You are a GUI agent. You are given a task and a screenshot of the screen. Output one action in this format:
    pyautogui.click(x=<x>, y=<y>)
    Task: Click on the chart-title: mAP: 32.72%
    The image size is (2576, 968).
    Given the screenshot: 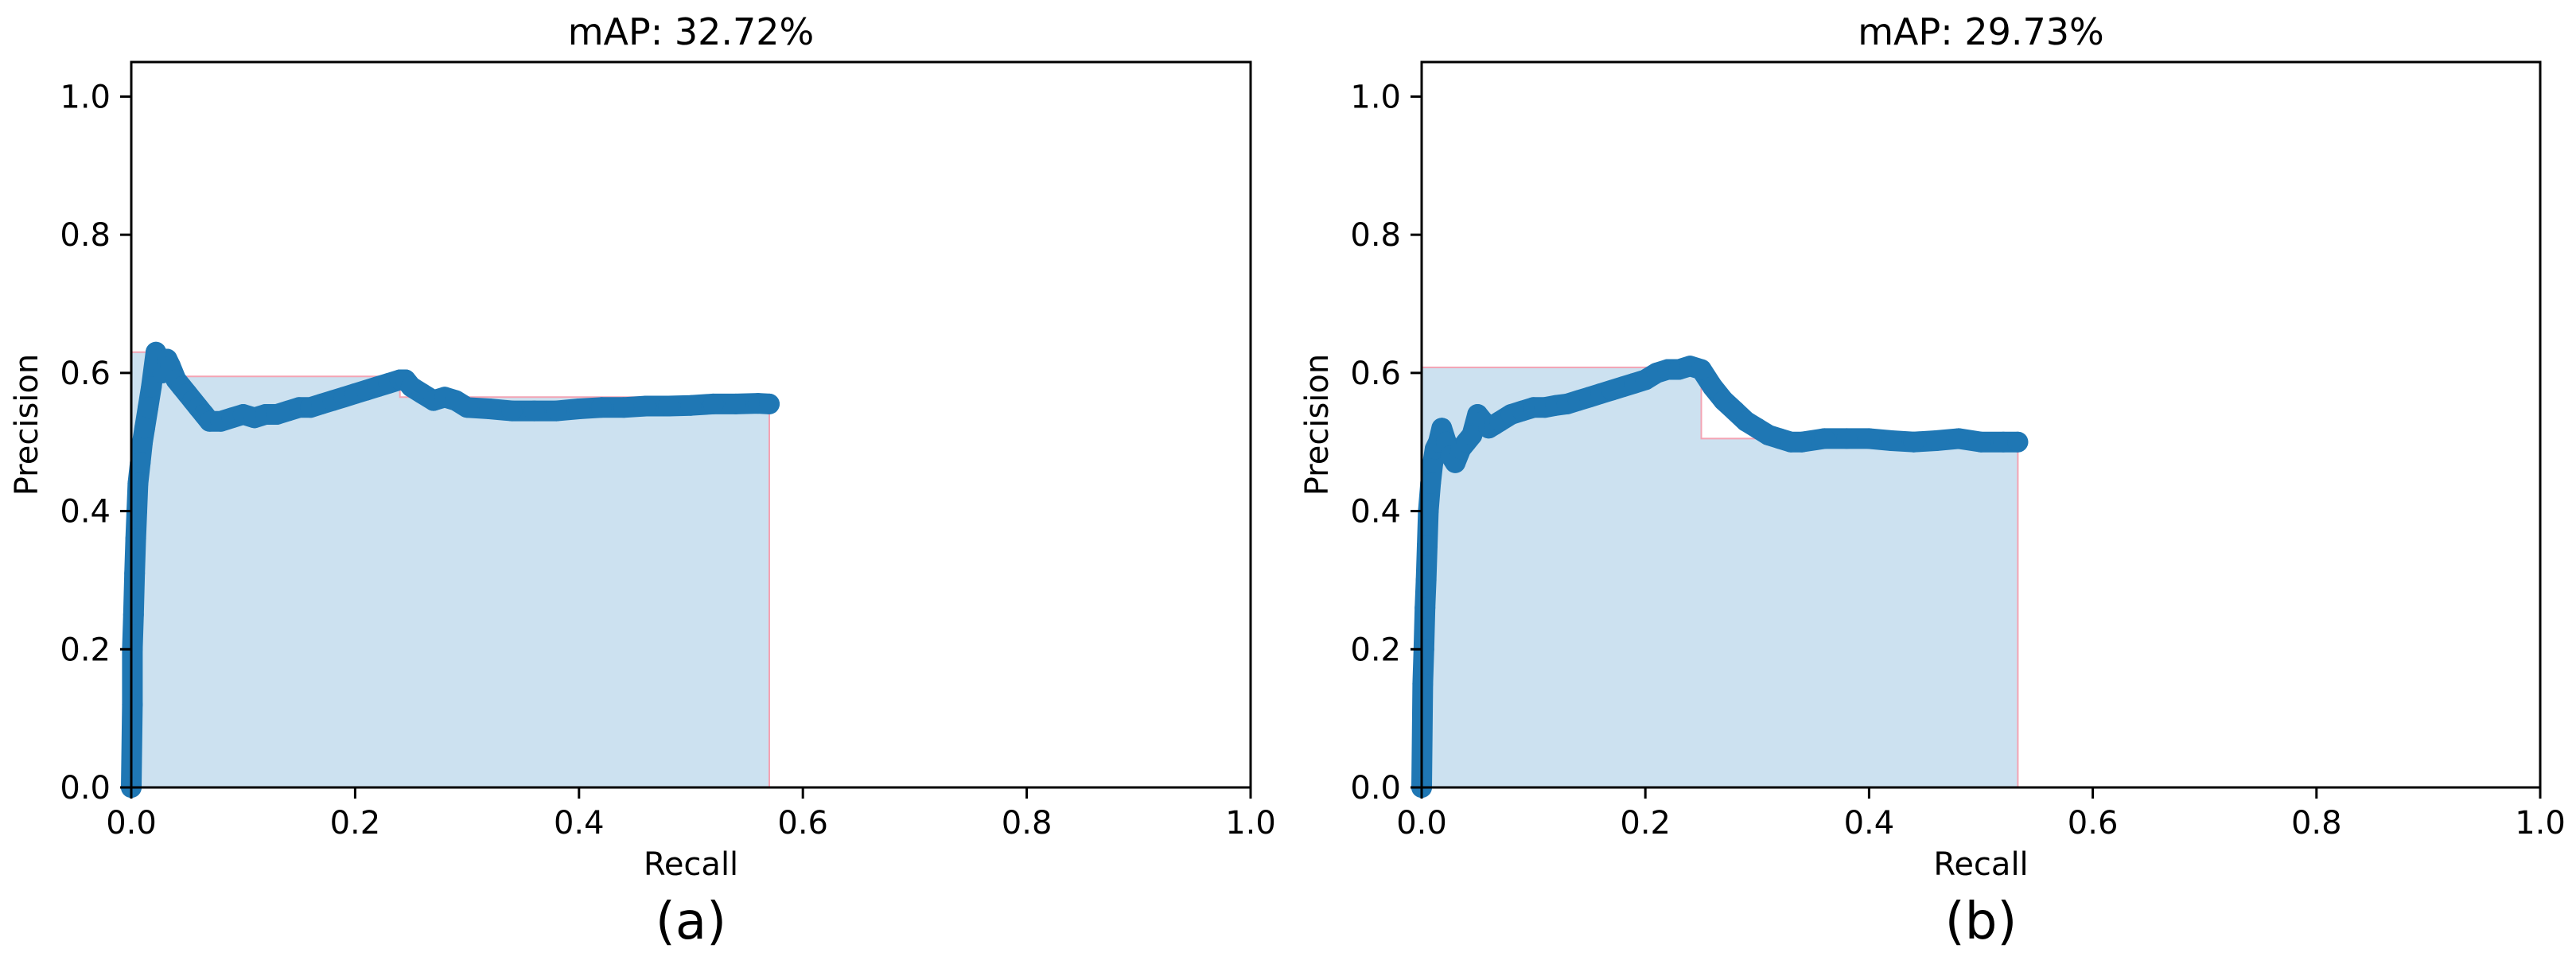 What is the action you would take?
    pyautogui.click(x=692, y=32)
    